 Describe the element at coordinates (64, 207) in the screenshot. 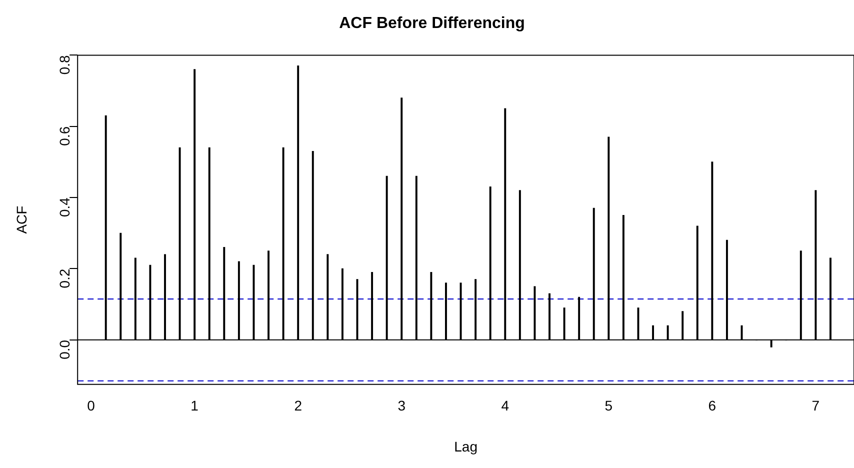

I see `y-tick-label: 0.4` at that location.